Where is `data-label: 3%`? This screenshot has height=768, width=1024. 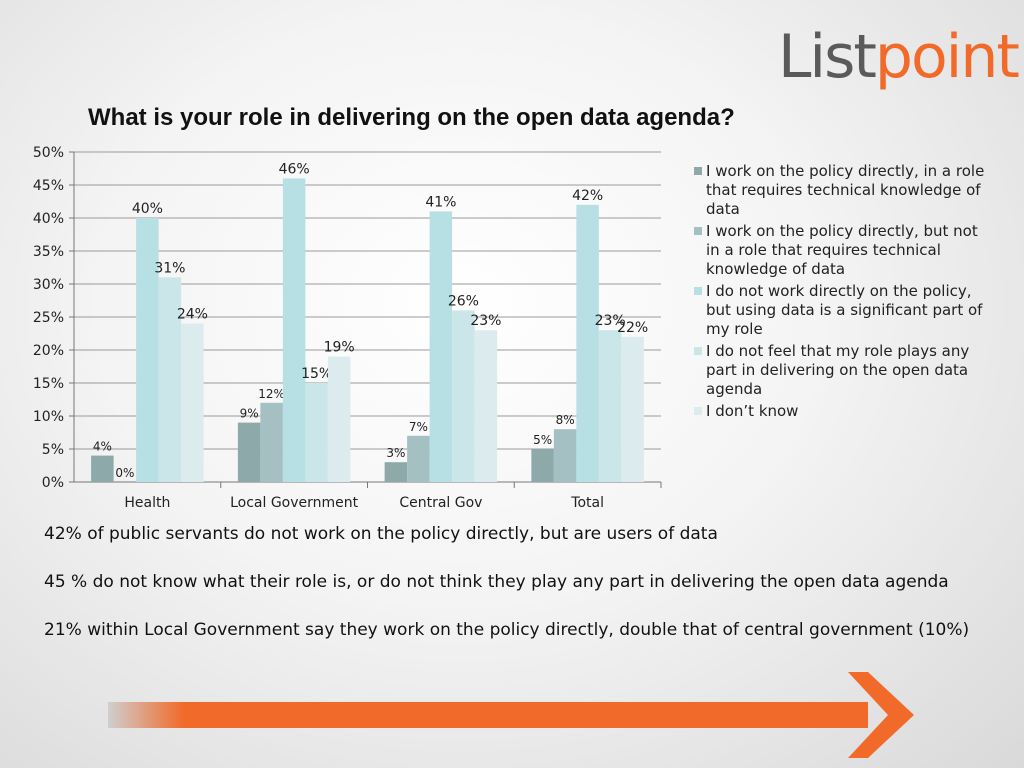
data-label: 3% is located at coordinates (395, 453).